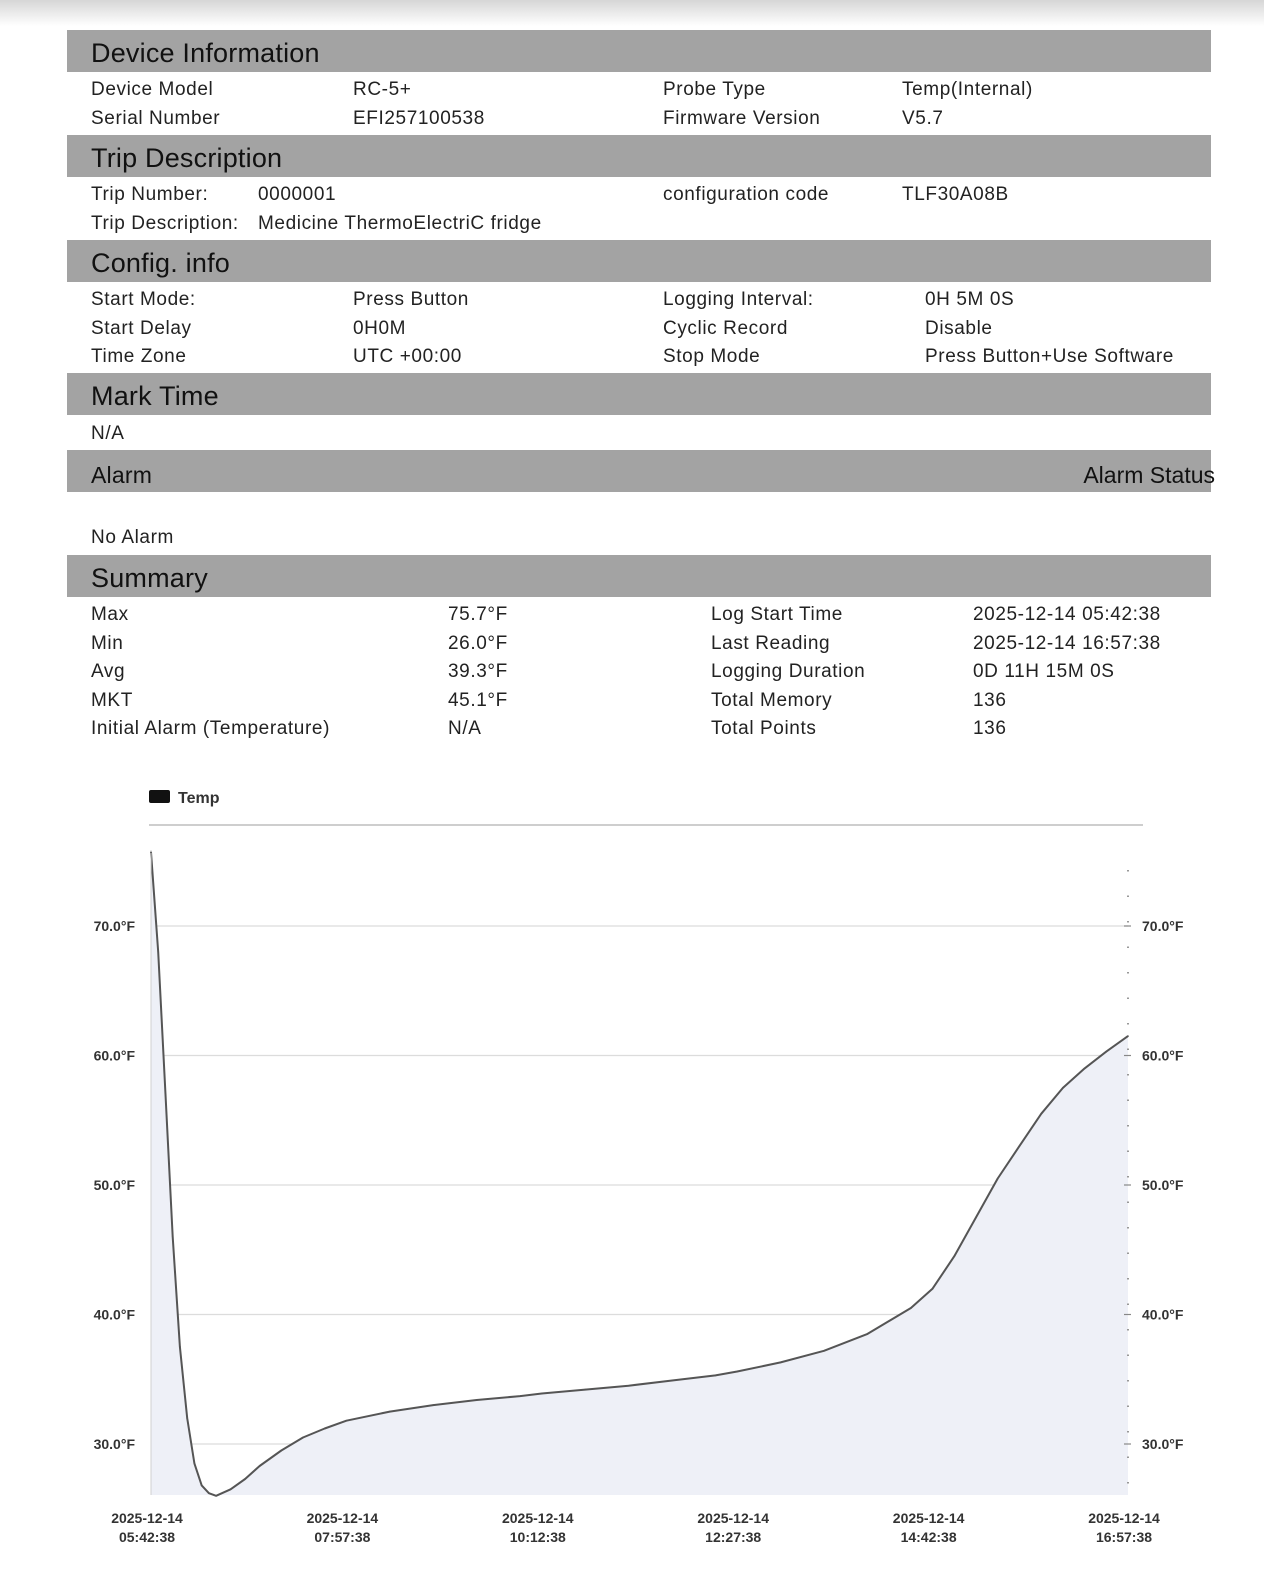  Describe the element at coordinates (967, 89) in the screenshot. I see `probe-type-value: Temp(Internal)` at that location.